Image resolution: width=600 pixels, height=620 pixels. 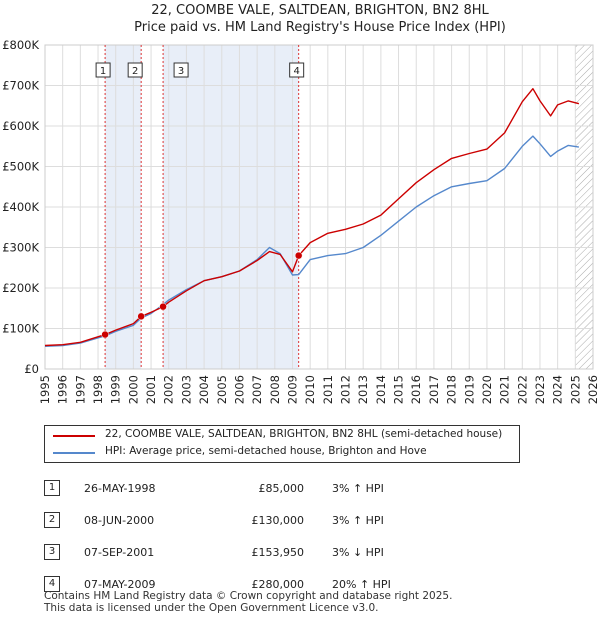 I want to click on sale-price: £280,000, so click(x=278, y=584).